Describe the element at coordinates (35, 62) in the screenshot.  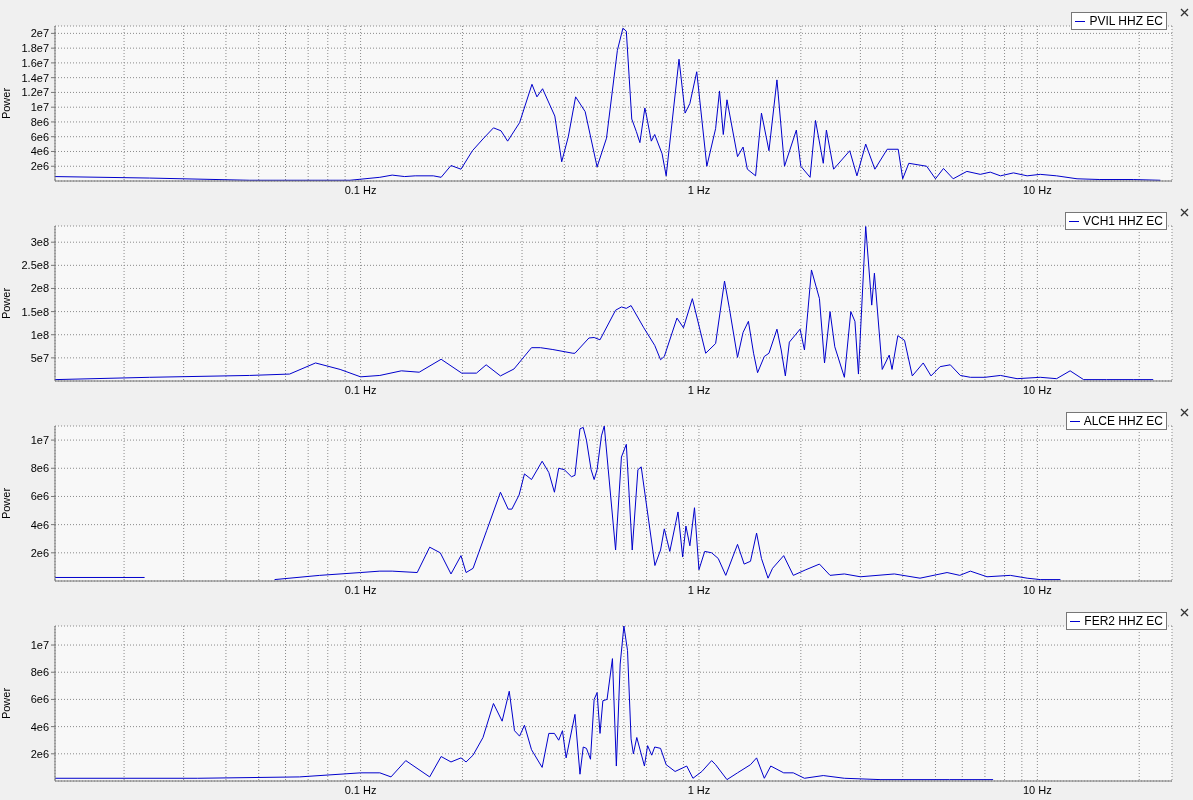
I see `y-tick-label: 1.6e7` at that location.